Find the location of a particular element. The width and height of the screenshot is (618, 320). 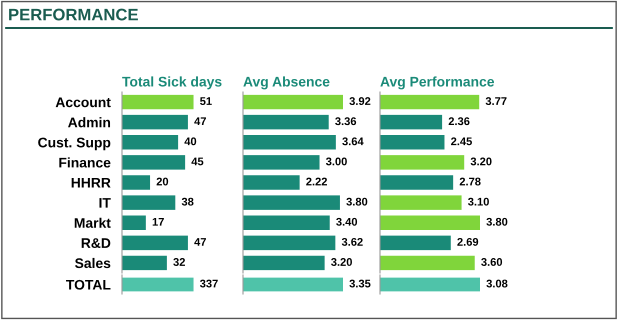

y-tick-label: Sales is located at coordinates (92, 263).